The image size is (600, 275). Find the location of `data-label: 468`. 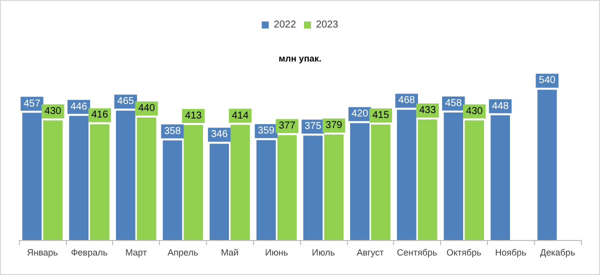

data-label: 468 is located at coordinates (407, 100).